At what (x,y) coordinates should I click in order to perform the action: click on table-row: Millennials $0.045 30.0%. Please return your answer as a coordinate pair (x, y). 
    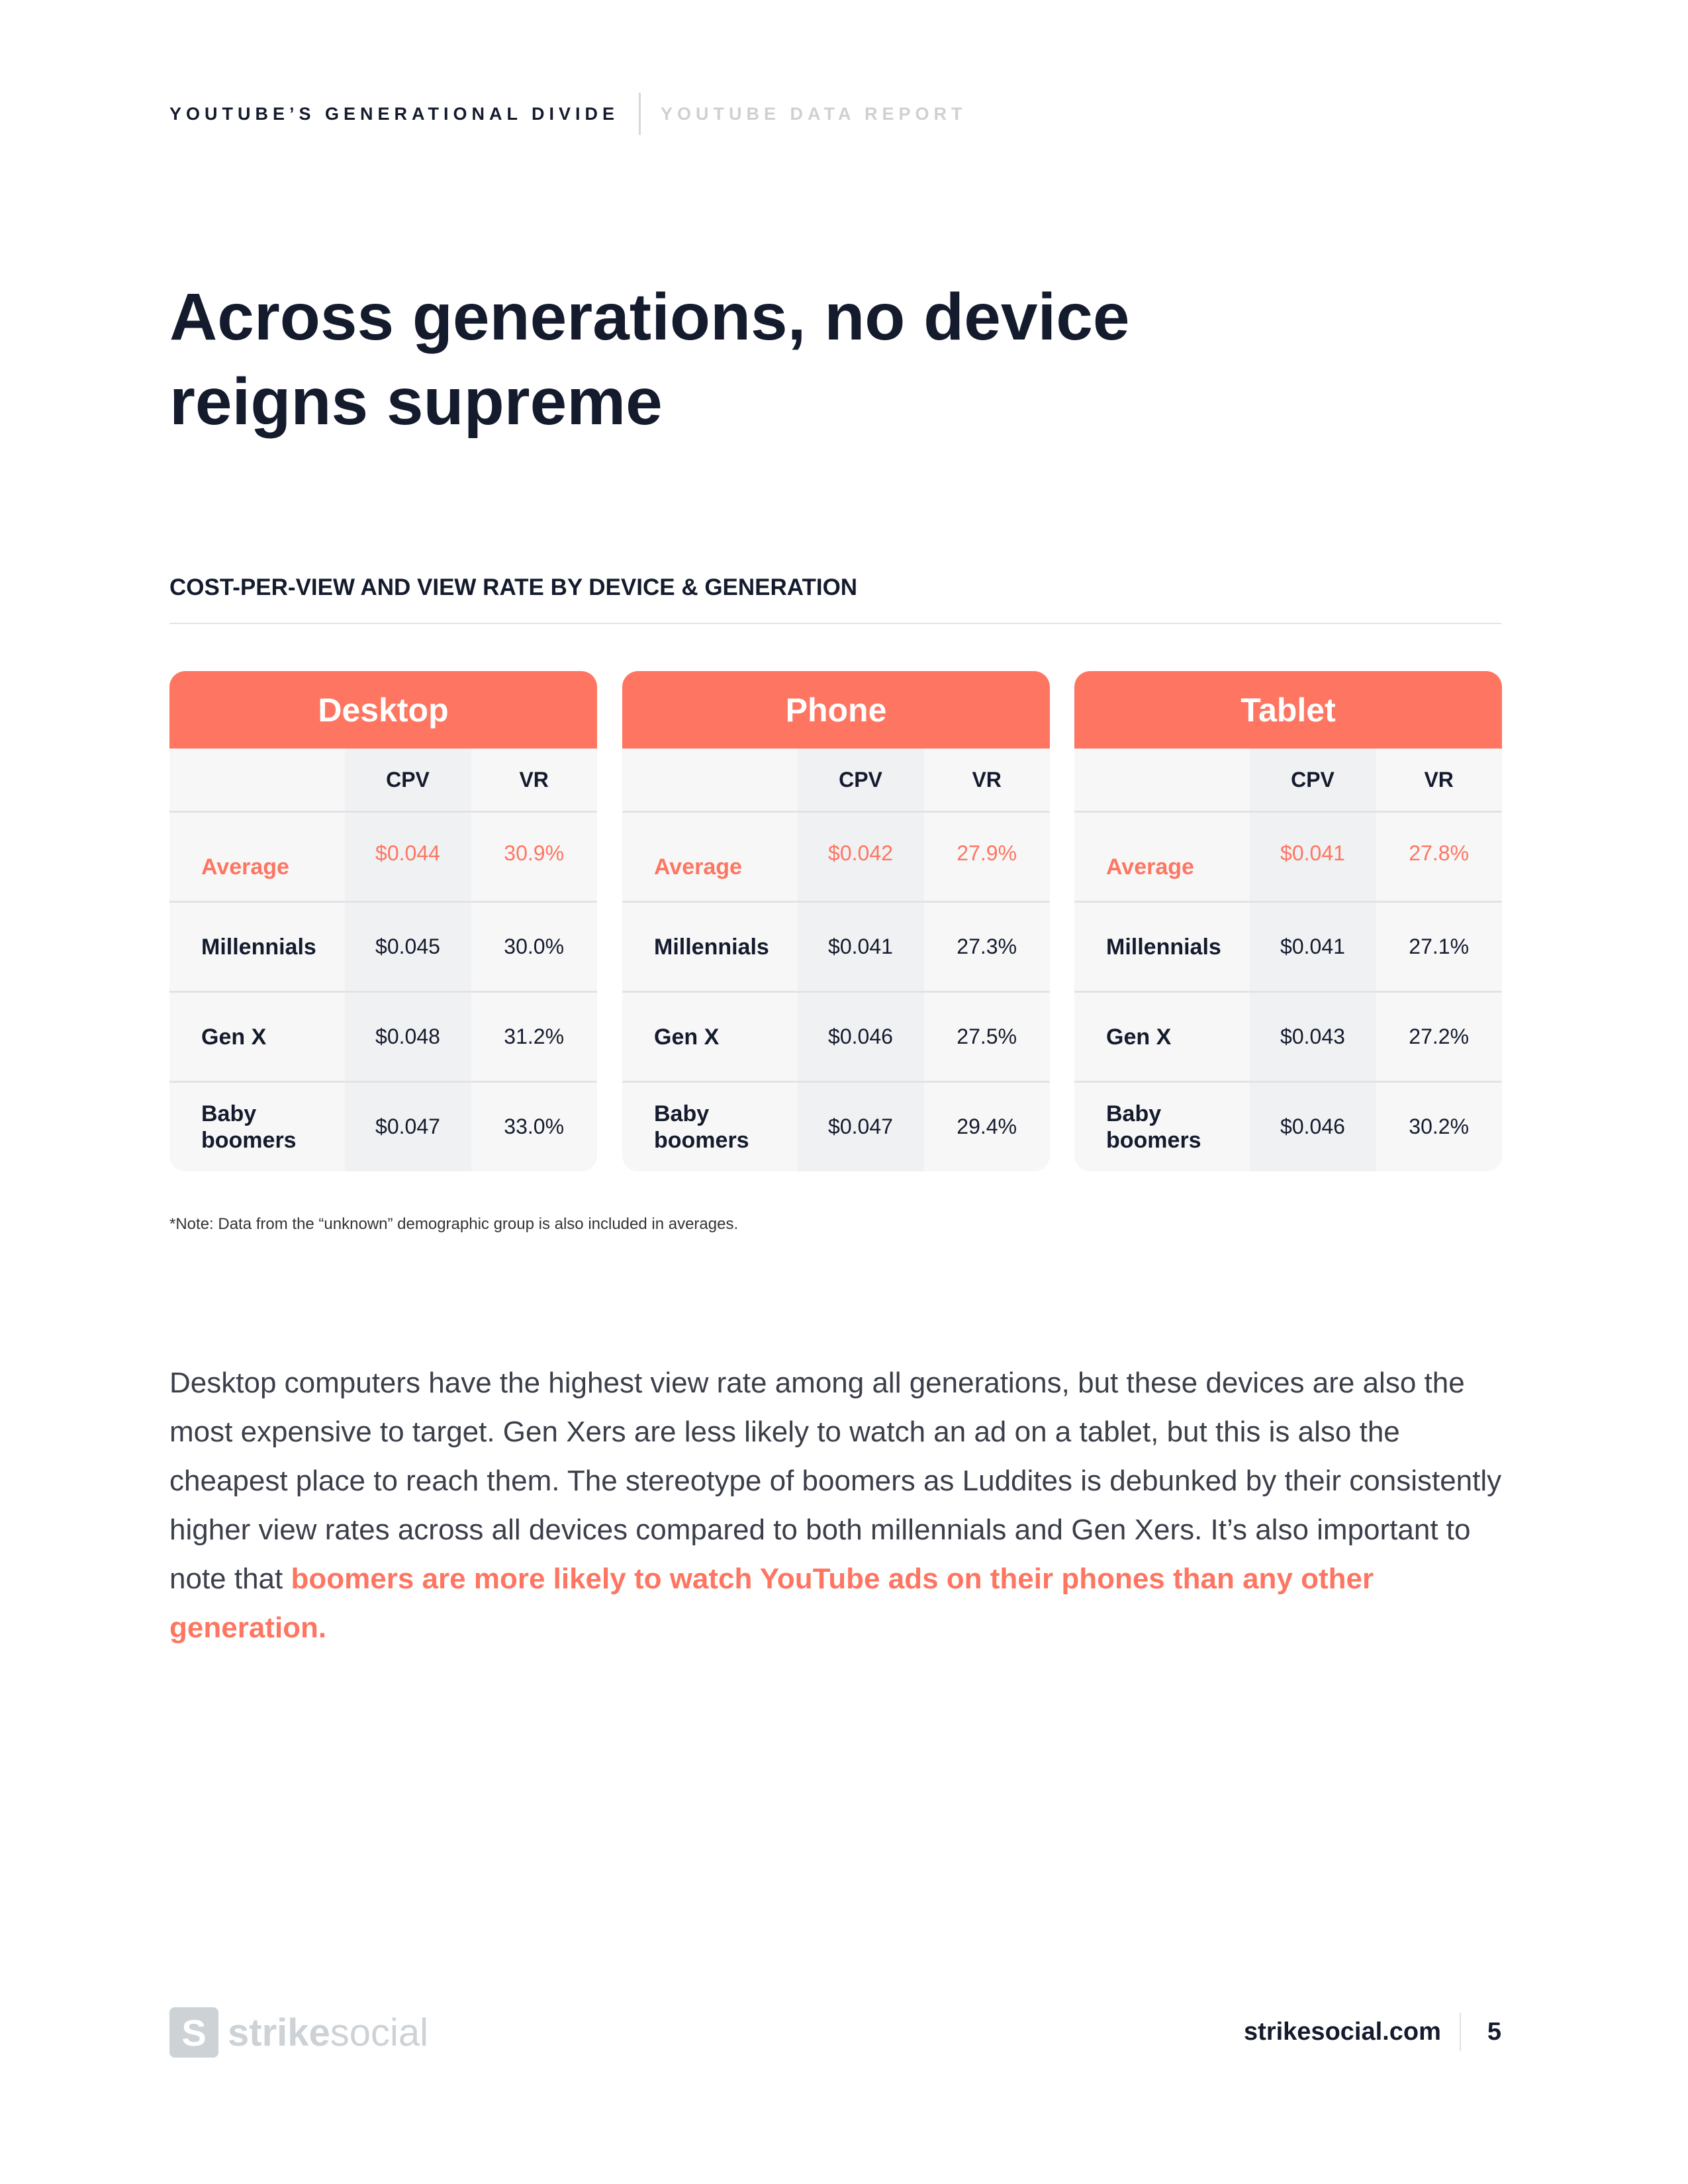
    Looking at the image, I should click on (383, 946).